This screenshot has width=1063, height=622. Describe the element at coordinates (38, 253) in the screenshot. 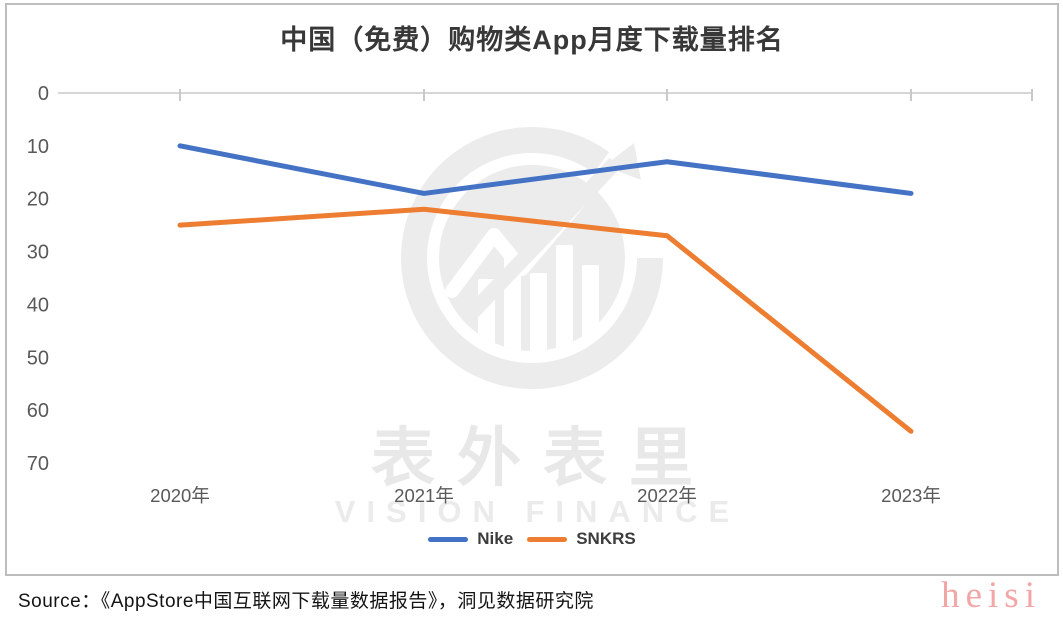

I see `y-tick-label: 30` at that location.